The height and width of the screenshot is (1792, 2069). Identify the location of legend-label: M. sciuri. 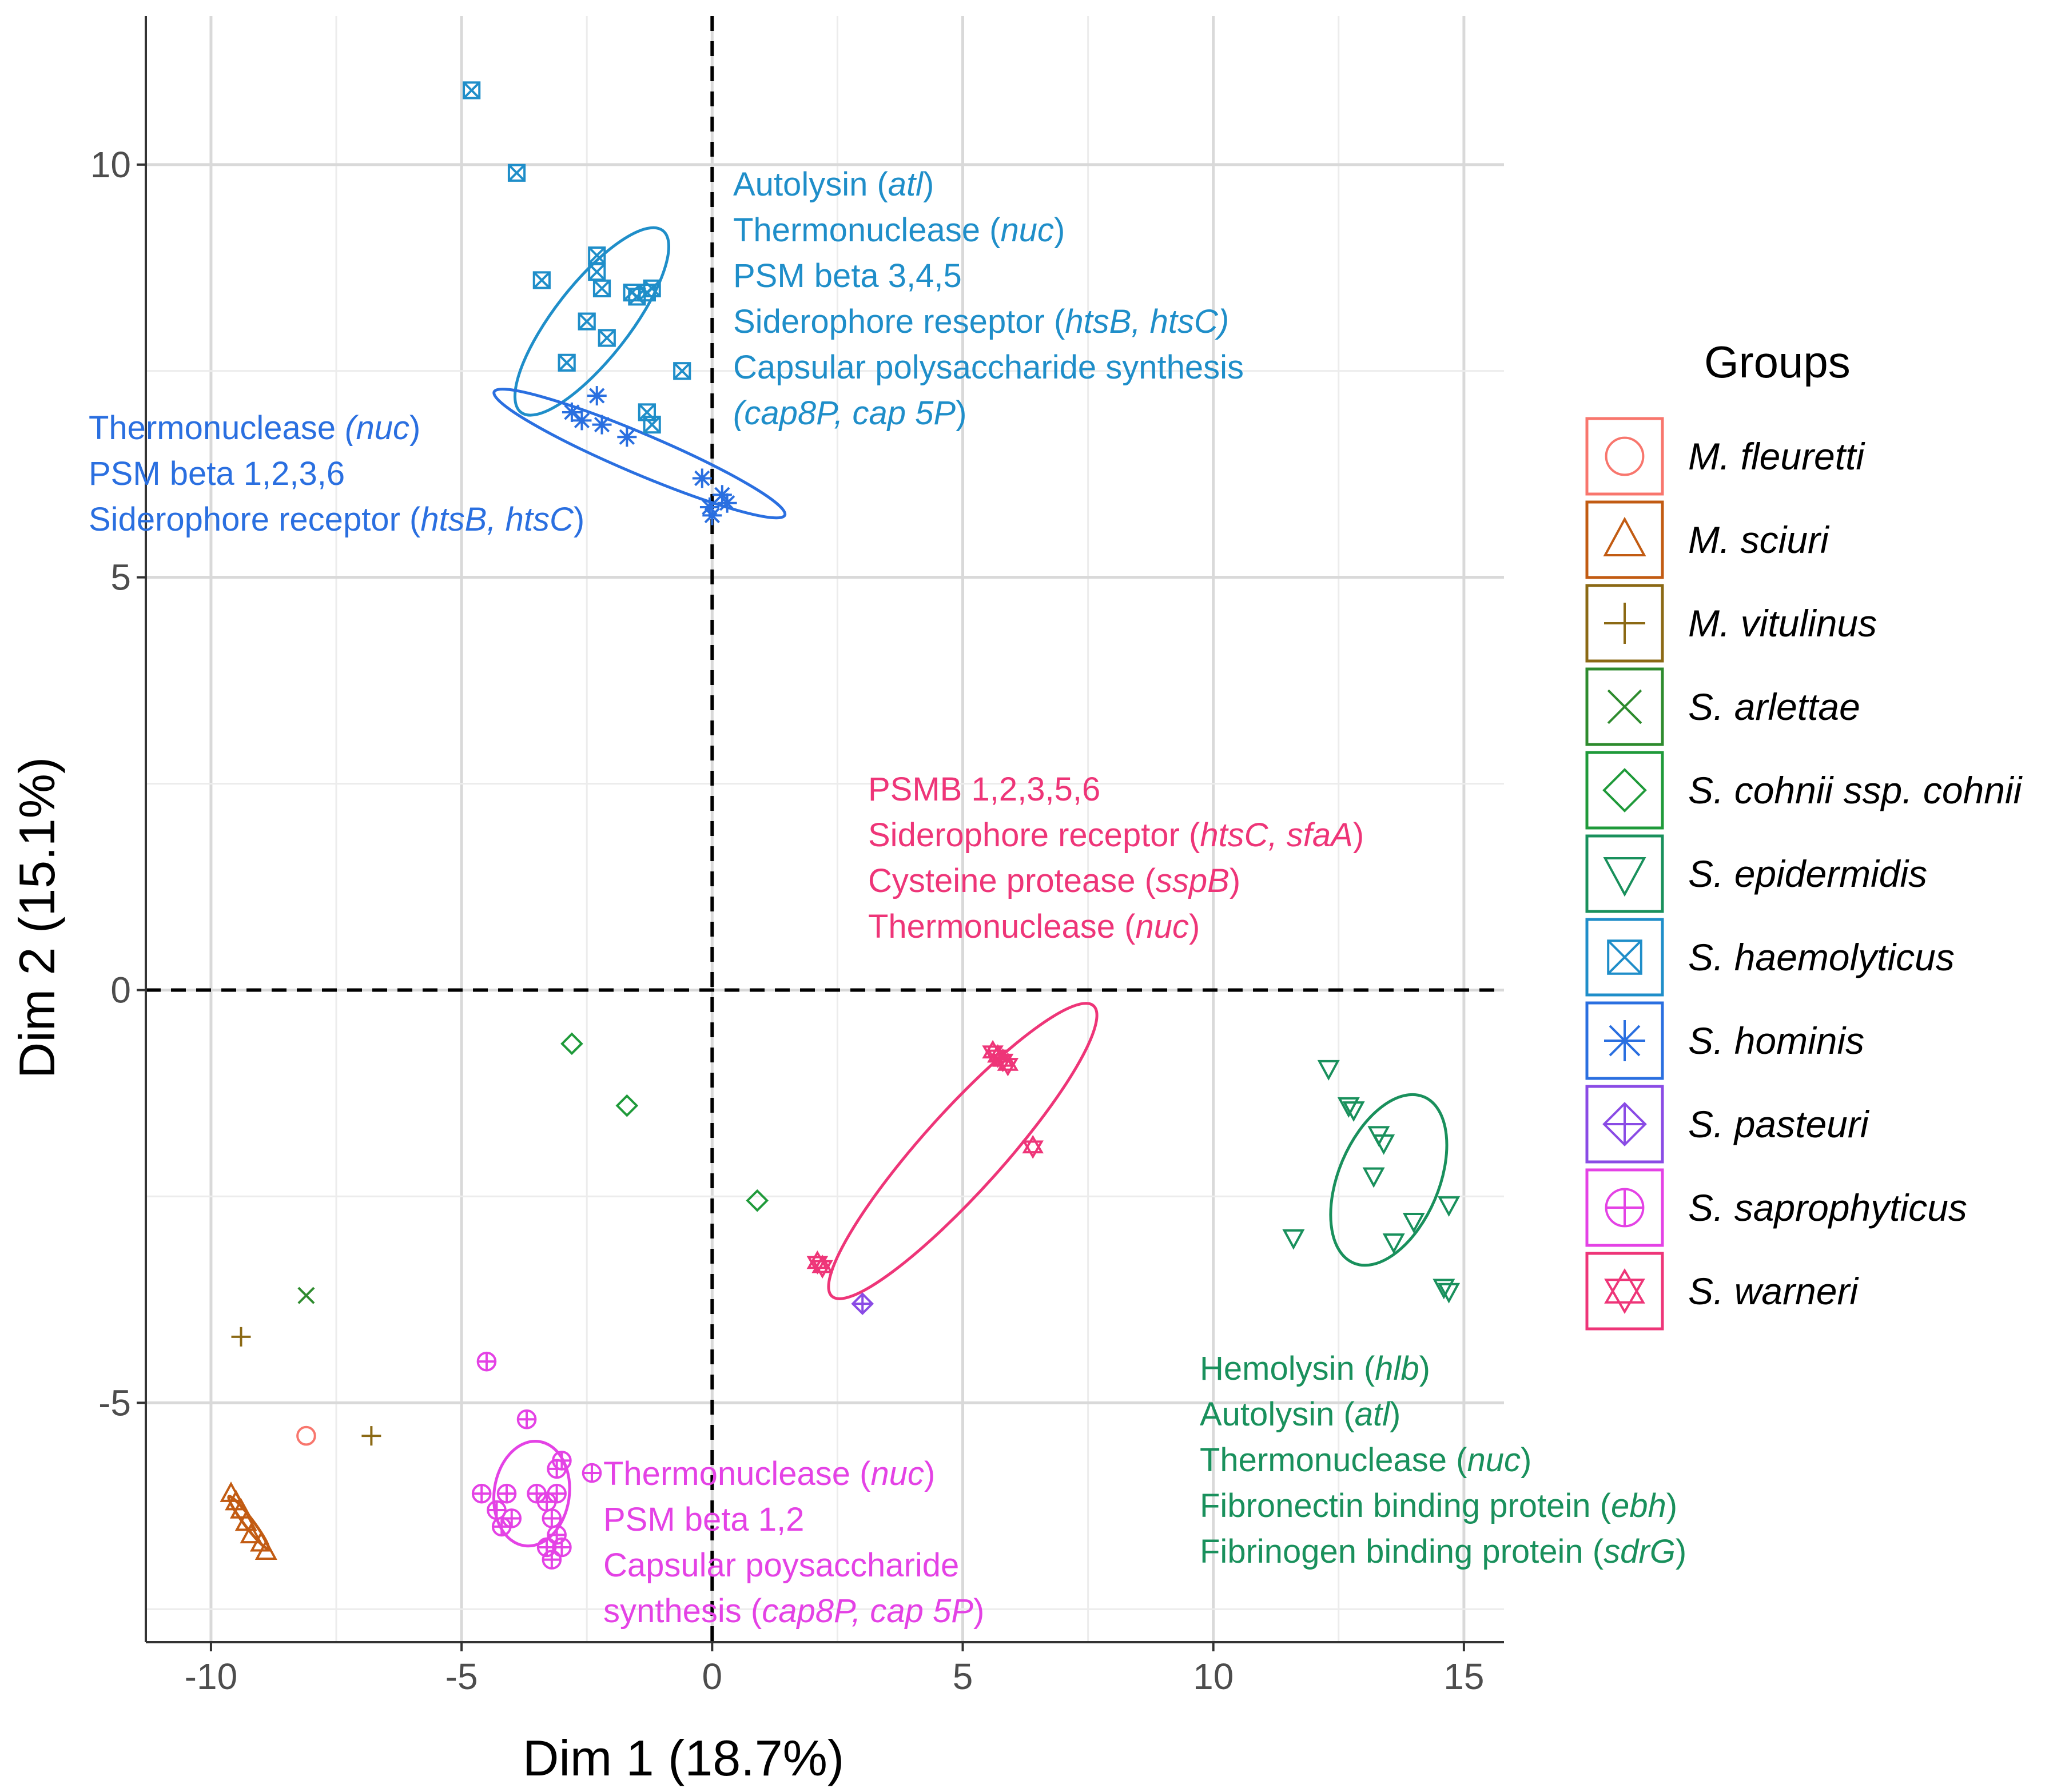
(1759, 540).